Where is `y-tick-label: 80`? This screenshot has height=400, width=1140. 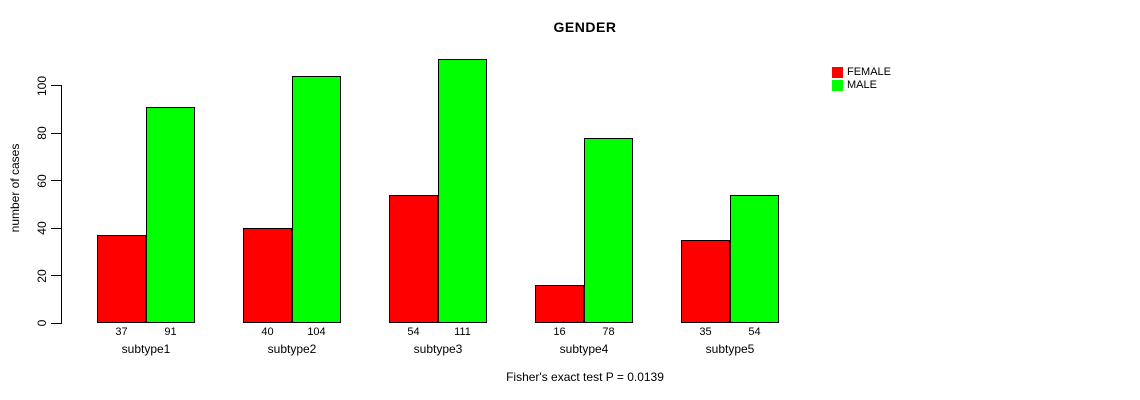
y-tick-label: 80 is located at coordinates (42, 133).